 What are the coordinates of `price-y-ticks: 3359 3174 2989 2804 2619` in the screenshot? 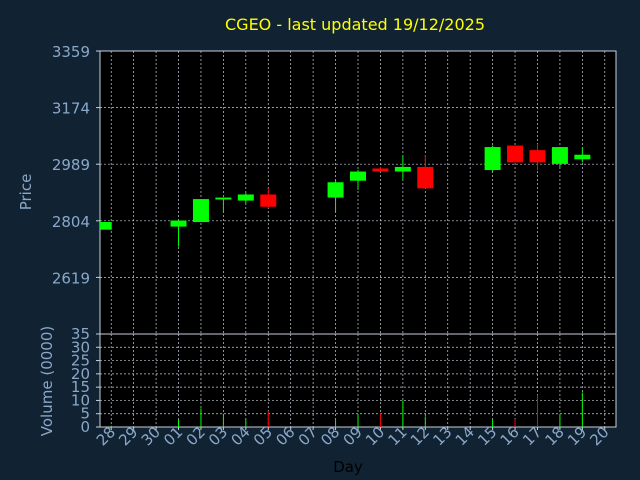 It's located at (76, 165).